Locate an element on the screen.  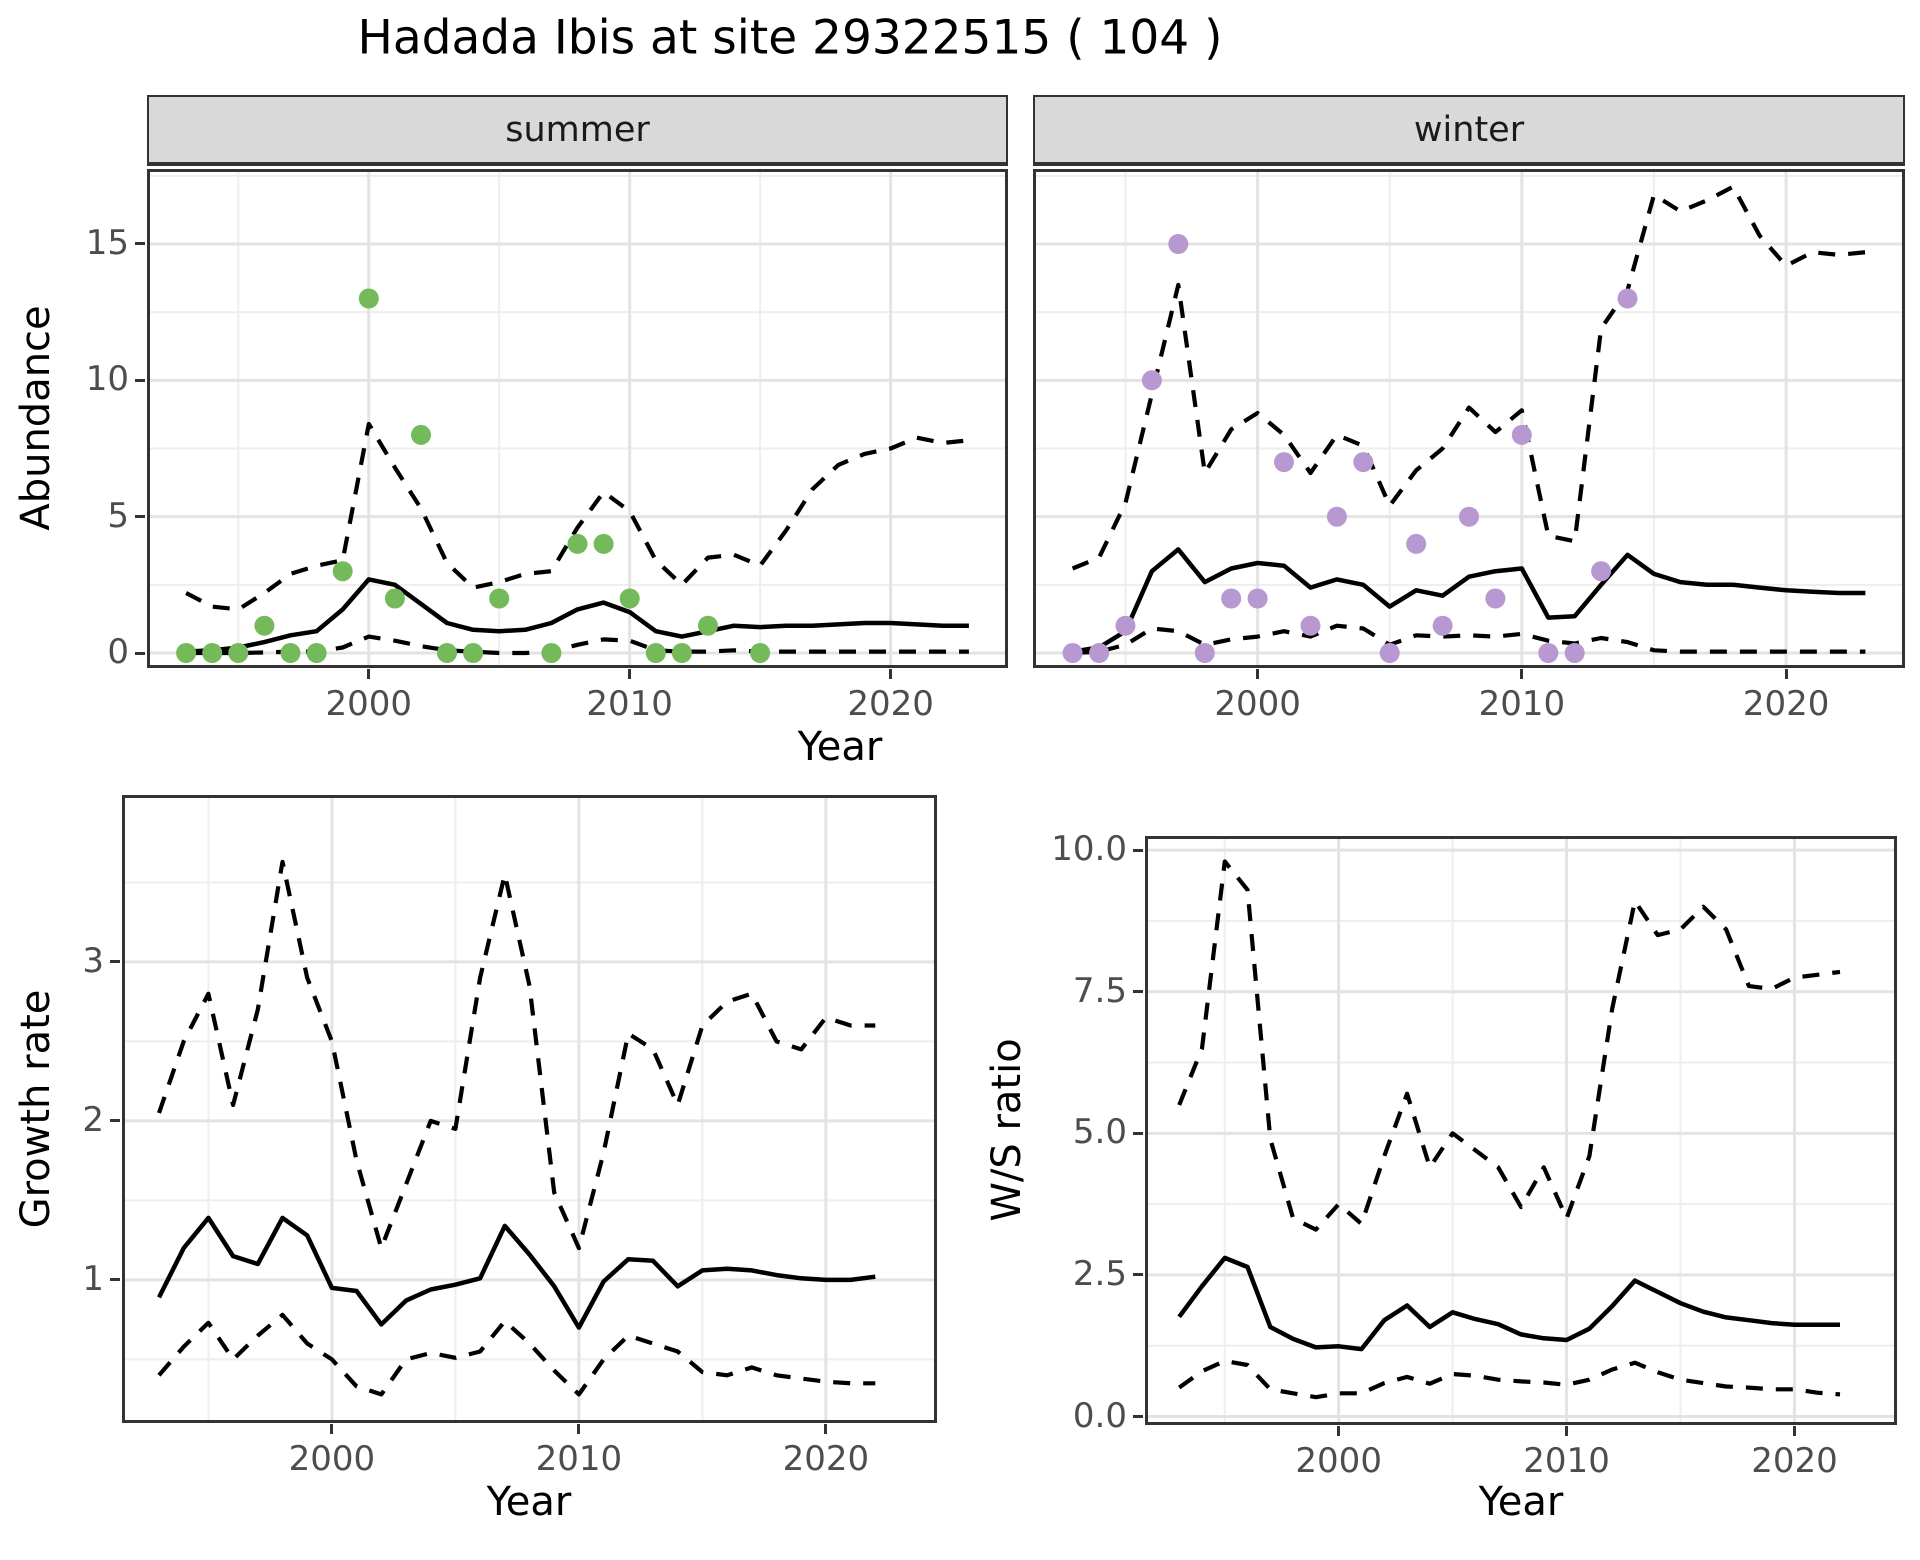
growth-upper_95ci-line is located at coordinates (516, 1055).